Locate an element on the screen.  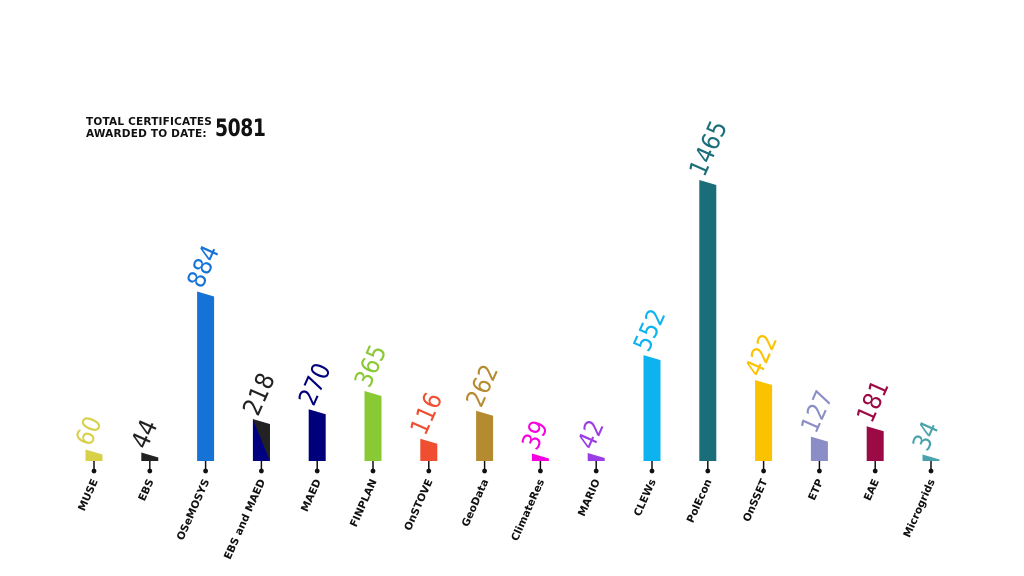
category-label-osemosys: OSeMOSYS is located at coordinates (194, 509).